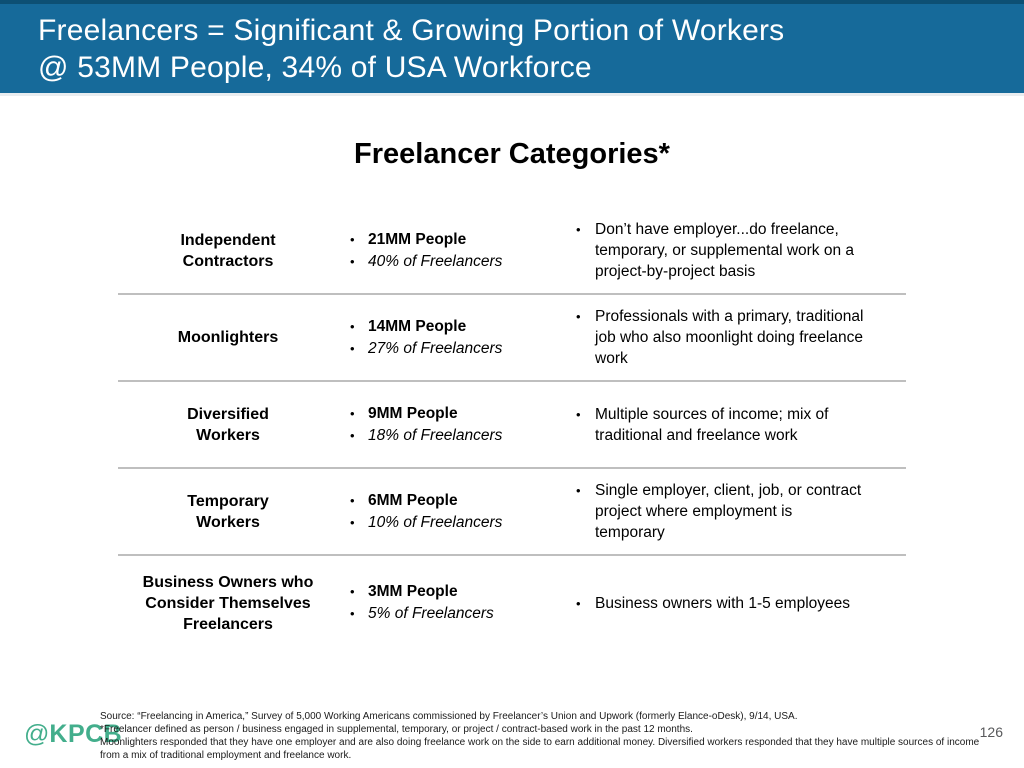  I want to click on stat-people-line: • 9MM People, so click(456, 414).